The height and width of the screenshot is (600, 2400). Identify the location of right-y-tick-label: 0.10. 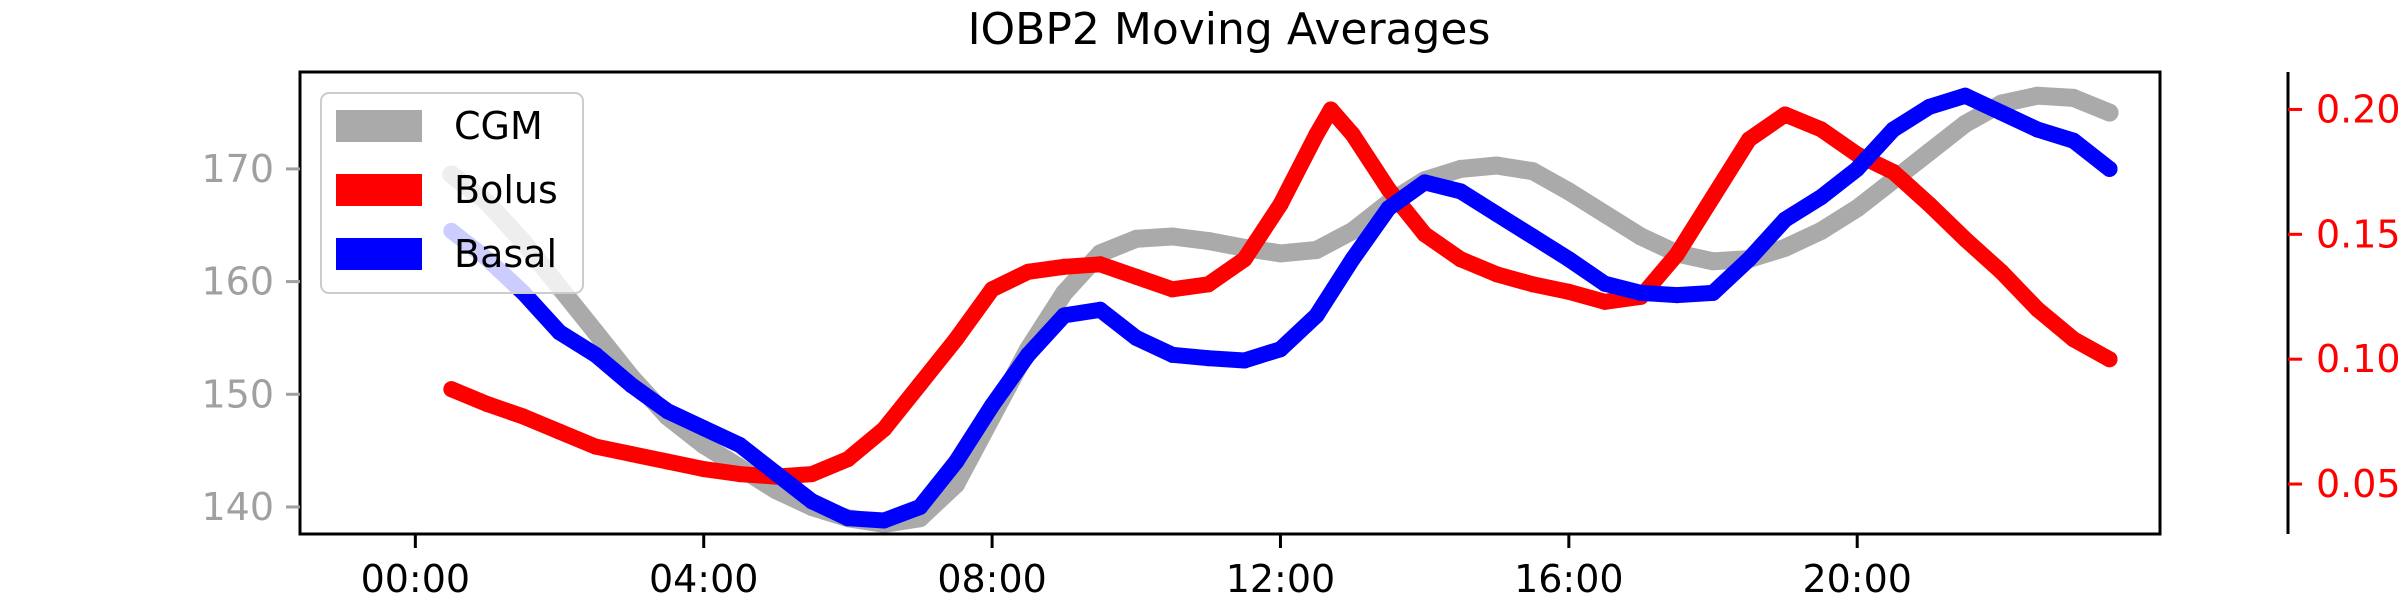
(2358, 359).